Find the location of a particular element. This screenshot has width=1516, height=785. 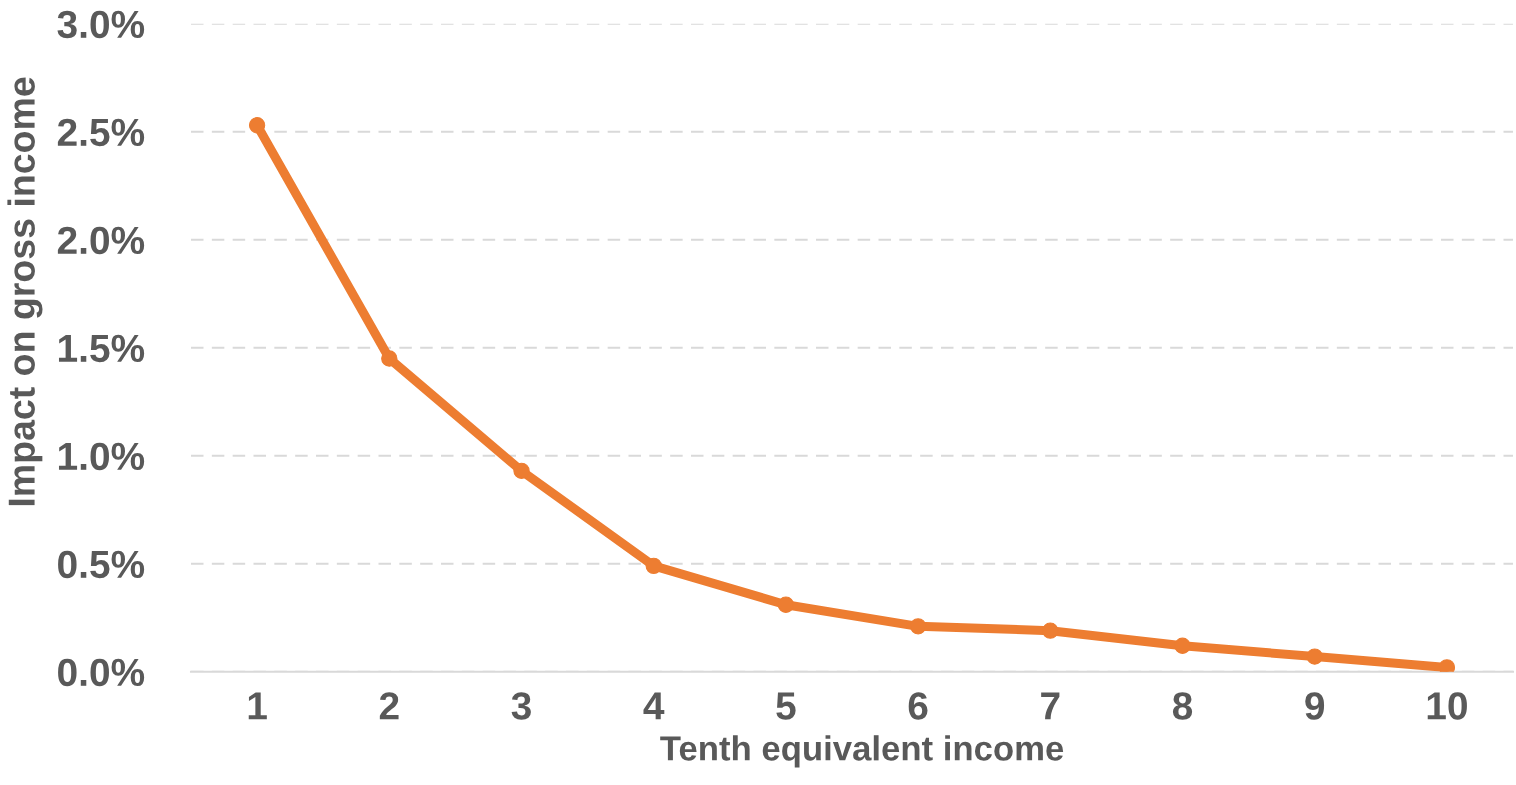

y-tick-label: 3.0% is located at coordinates (101, 24).